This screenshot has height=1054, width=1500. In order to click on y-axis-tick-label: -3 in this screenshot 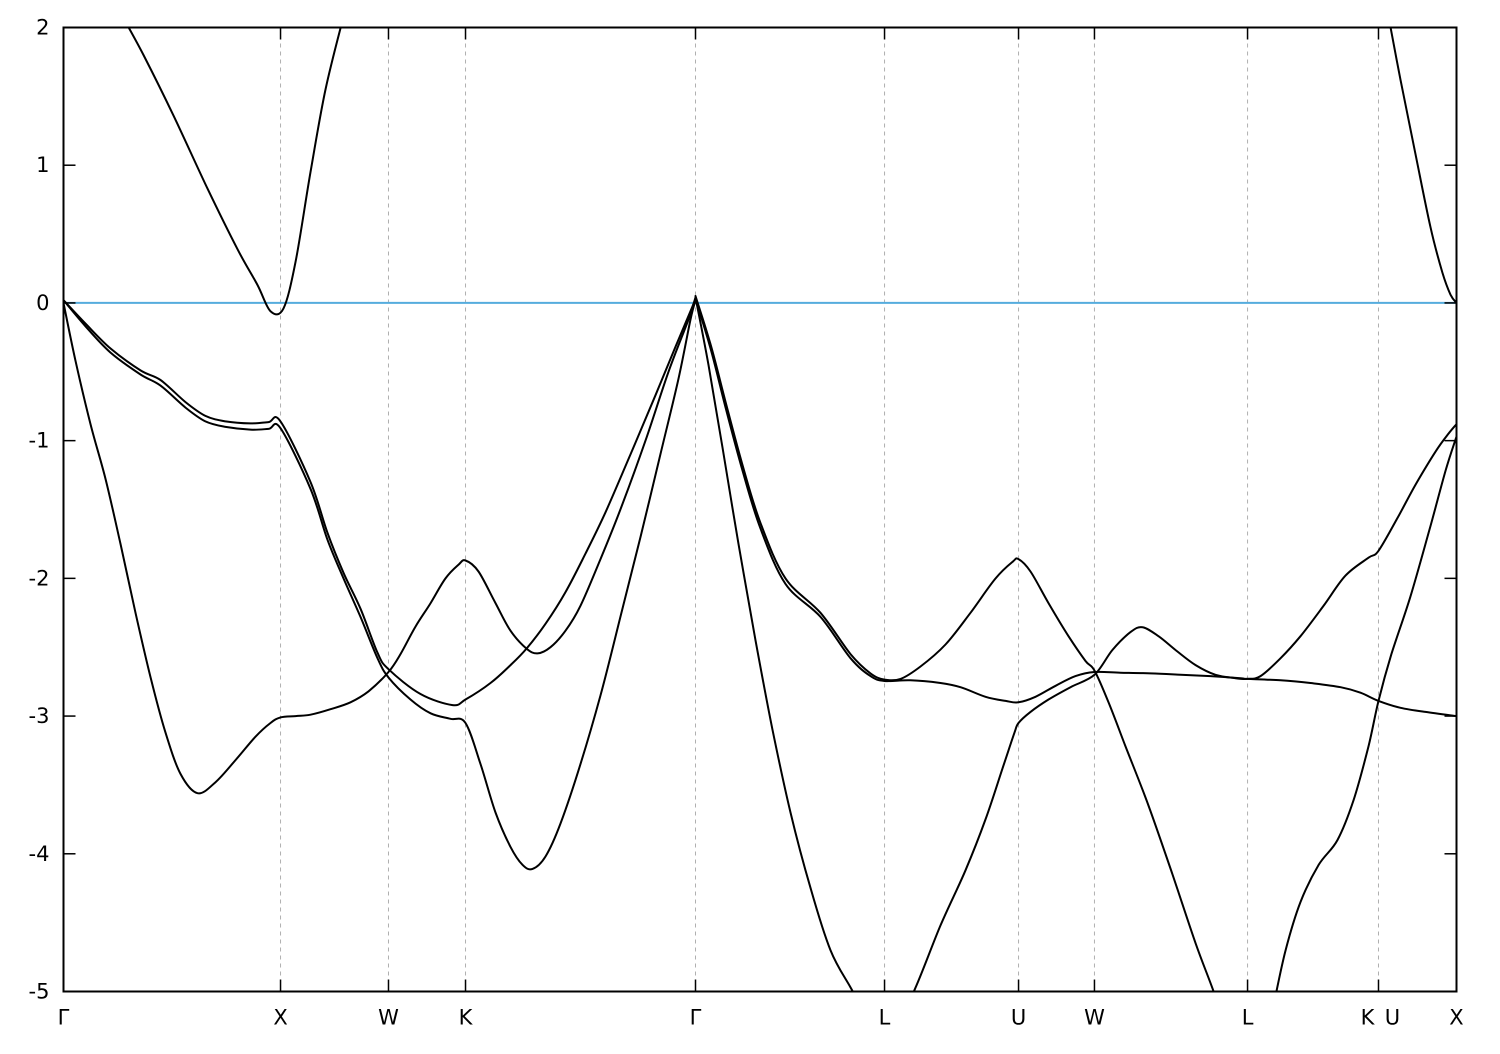, I will do `click(39, 716)`.